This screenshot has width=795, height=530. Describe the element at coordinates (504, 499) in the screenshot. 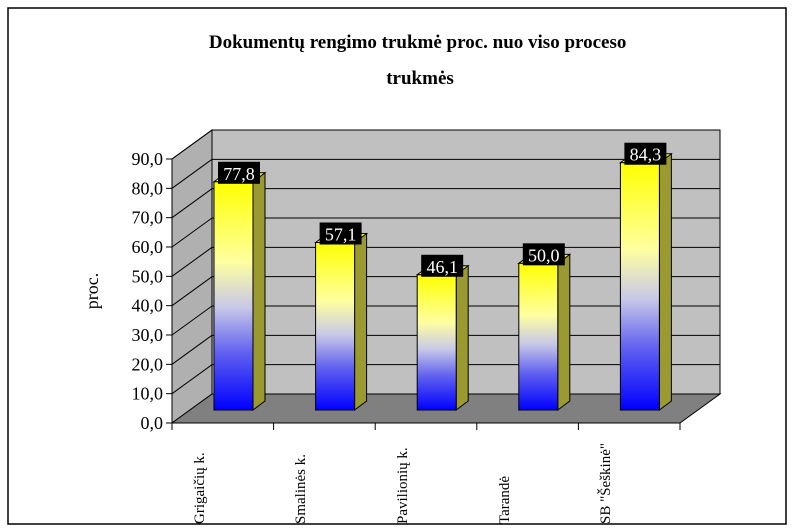

I see `x-tick-label: Tarandė` at that location.